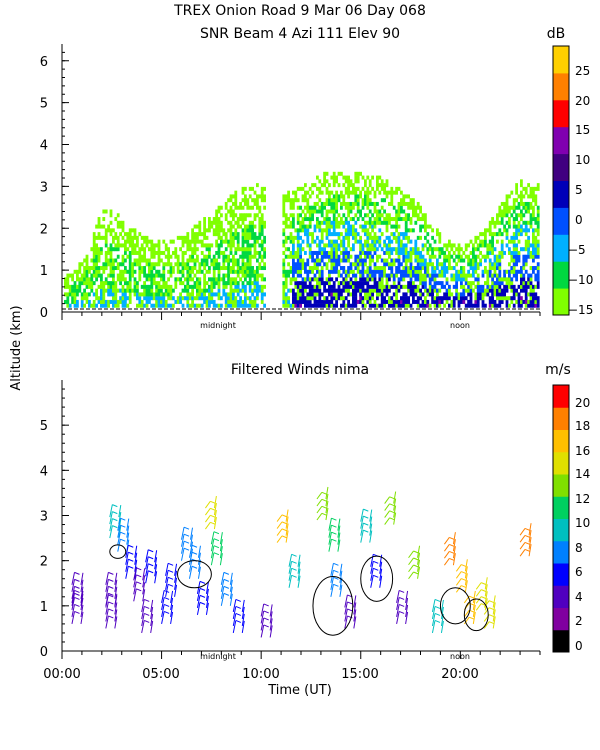  Describe the element at coordinates (118, 551) in the screenshot. I see `wind-contour` at that location.